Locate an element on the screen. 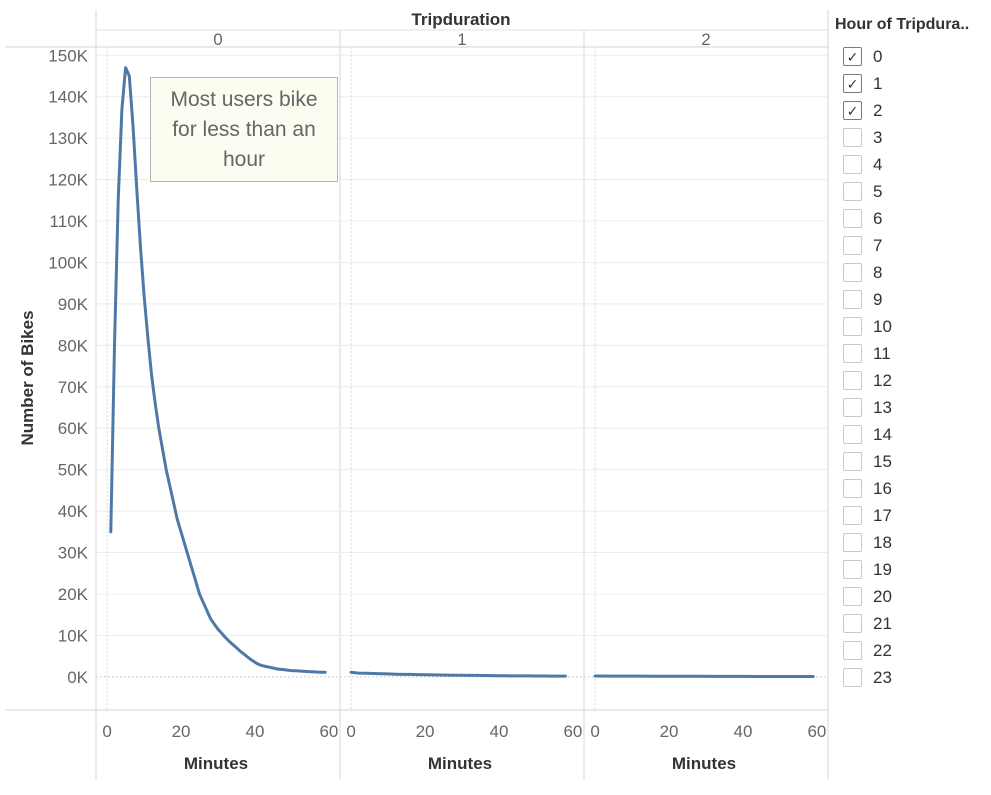 The image size is (991, 795). legend-item-3: 3 is located at coordinates (867, 137).